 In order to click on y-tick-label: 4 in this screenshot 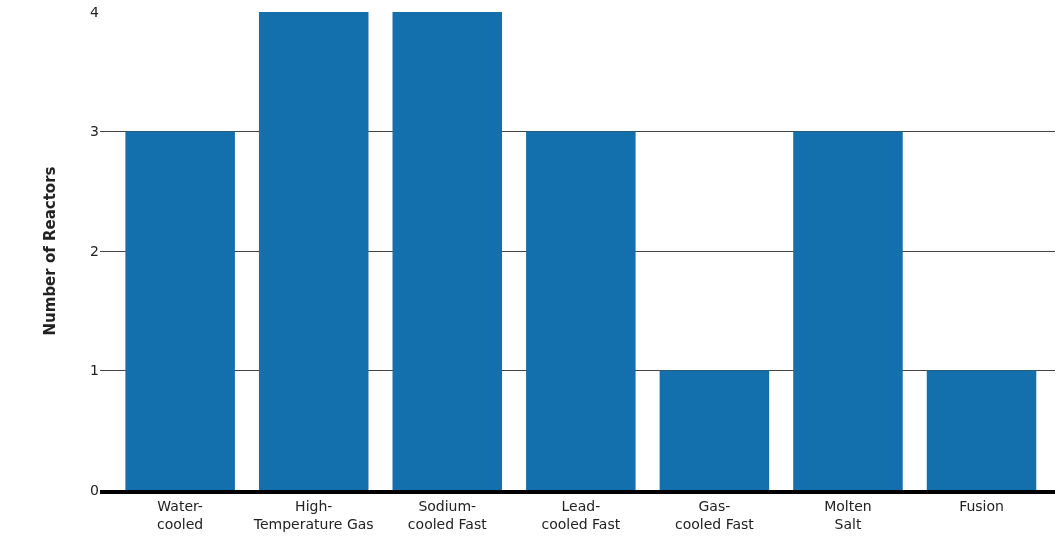, I will do `click(95, 11)`.